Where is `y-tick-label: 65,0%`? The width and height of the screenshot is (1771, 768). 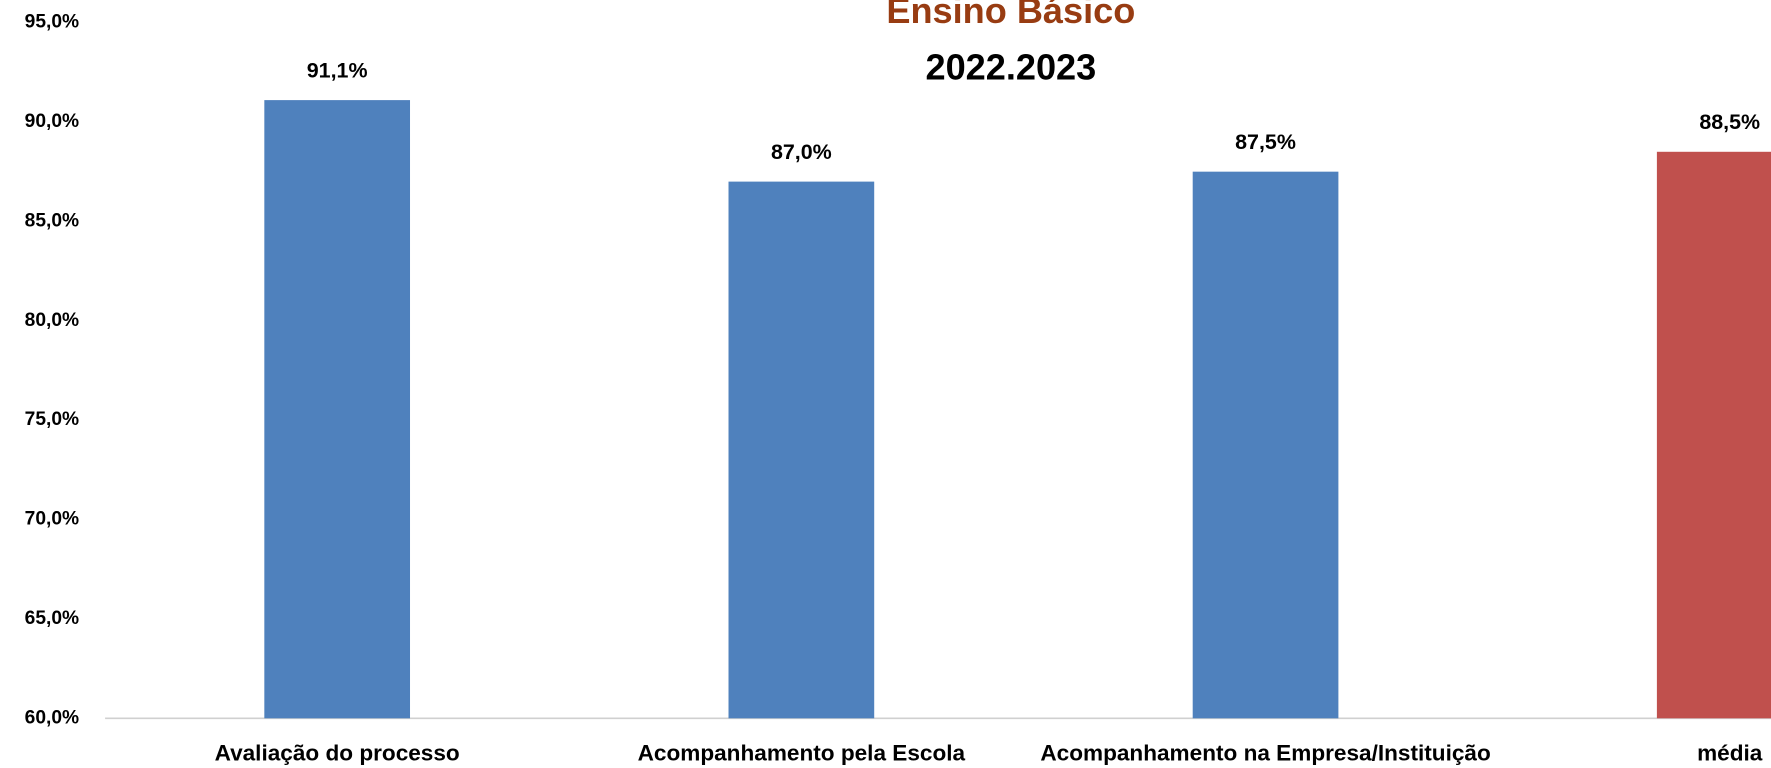 y-tick-label: 65,0% is located at coordinates (52, 618).